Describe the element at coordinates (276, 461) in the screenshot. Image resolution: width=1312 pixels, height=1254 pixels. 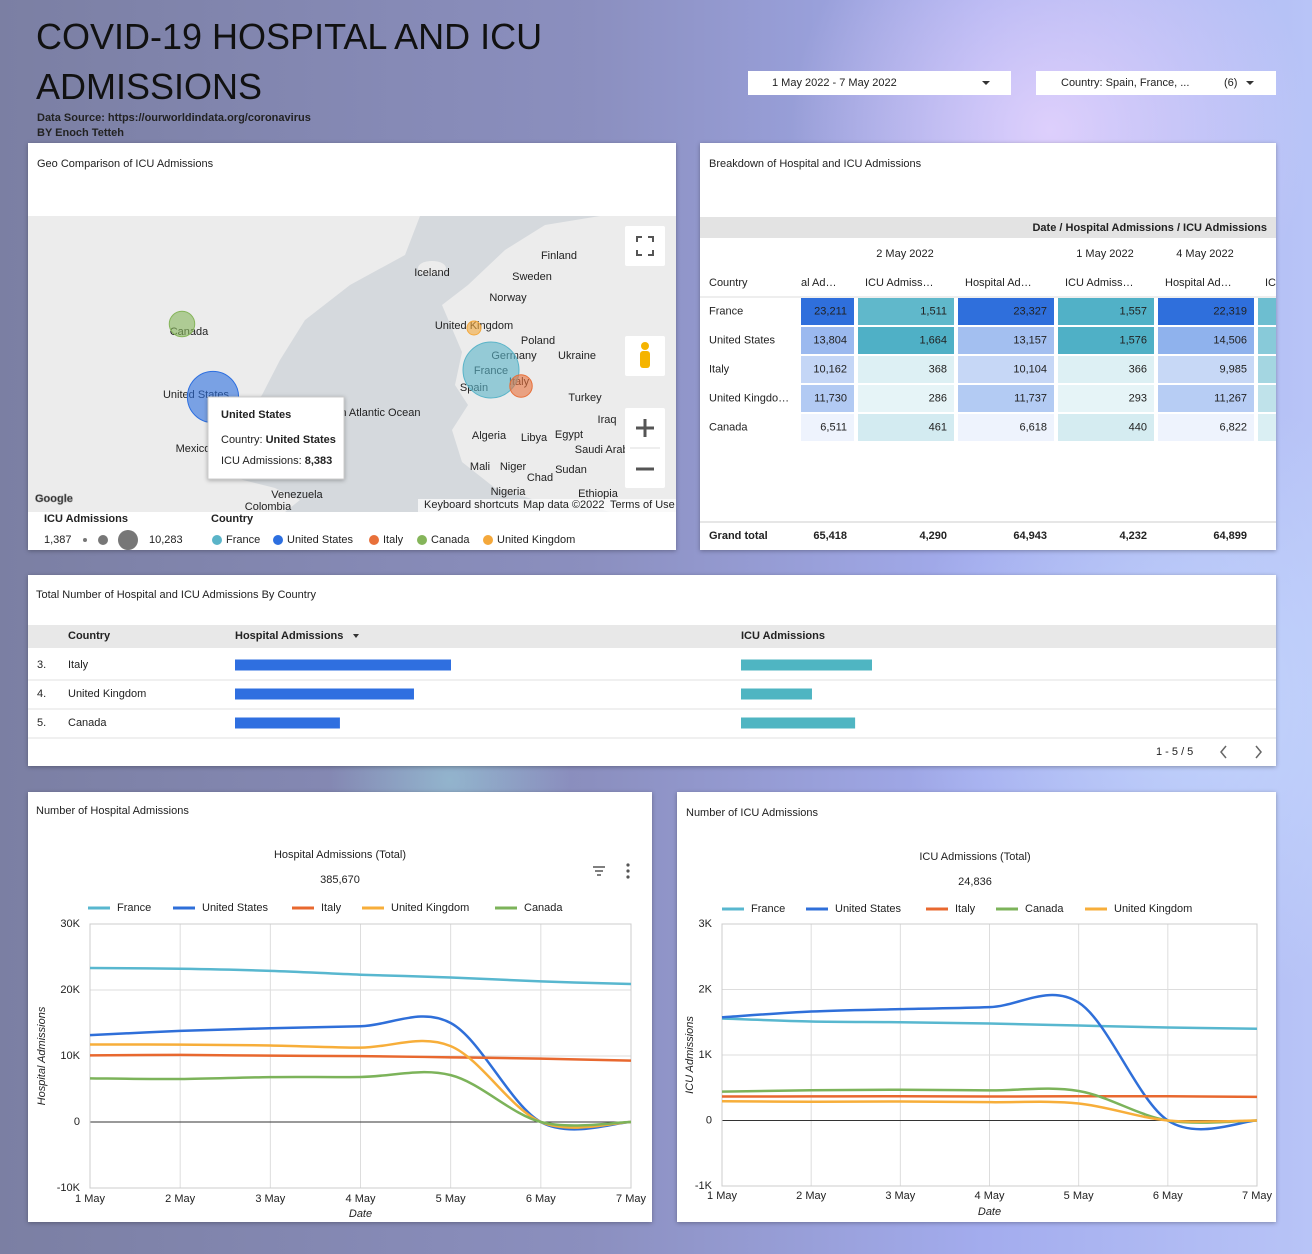
I see `tooltip-row: ICU Admissions: 8,383` at that location.